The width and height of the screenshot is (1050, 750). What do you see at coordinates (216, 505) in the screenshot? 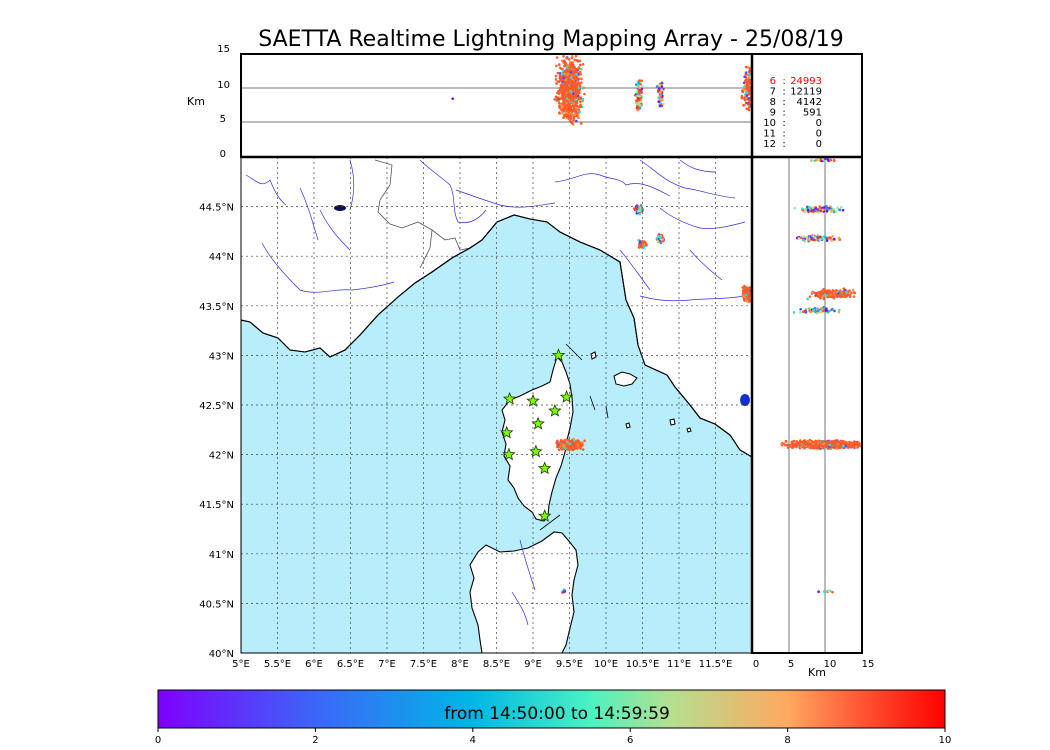
I see `lat-tick-label: 41.5°N` at bounding box center [216, 505].